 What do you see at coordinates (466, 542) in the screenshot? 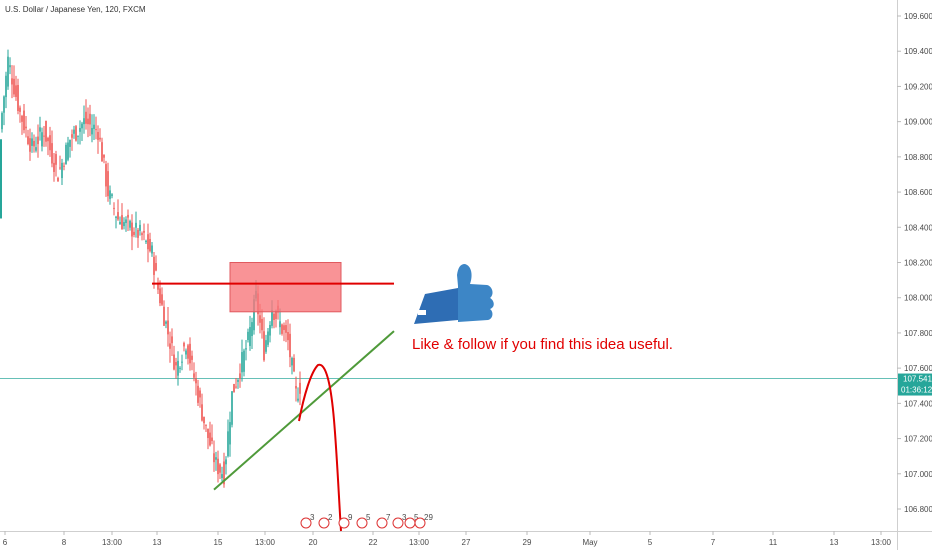
I see `x-tick-label: 27` at bounding box center [466, 542].